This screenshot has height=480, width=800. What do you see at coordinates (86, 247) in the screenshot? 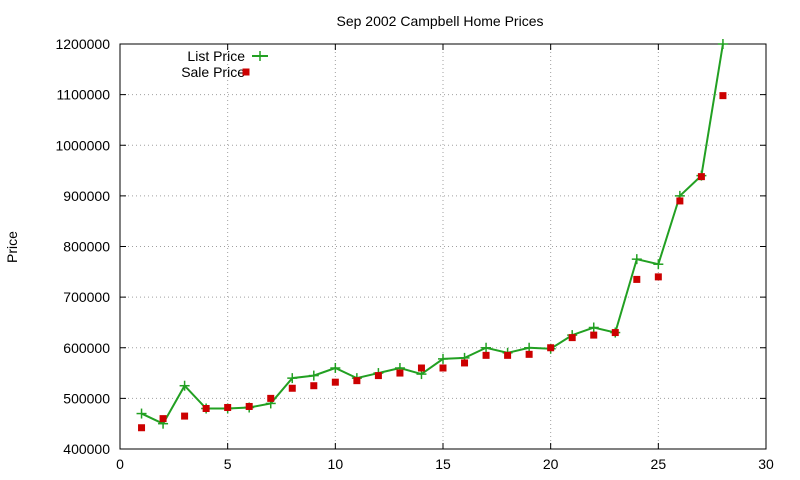
I see `y-tick-label: 800000` at bounding box center [86, 247].